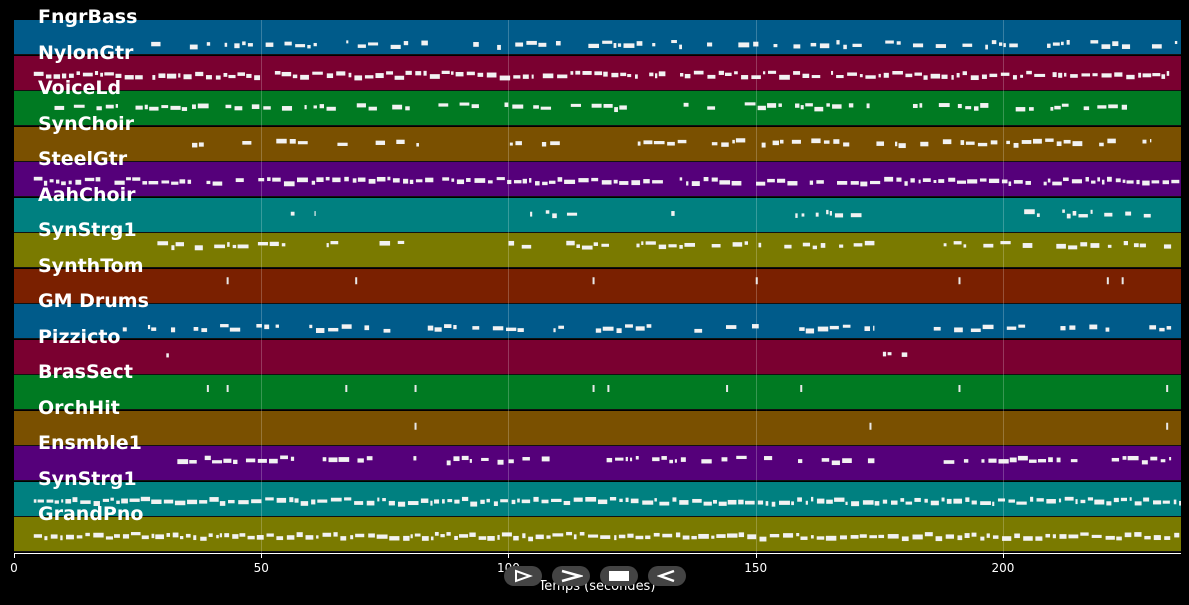  I want to click on stop-icon, so click(619, 576).